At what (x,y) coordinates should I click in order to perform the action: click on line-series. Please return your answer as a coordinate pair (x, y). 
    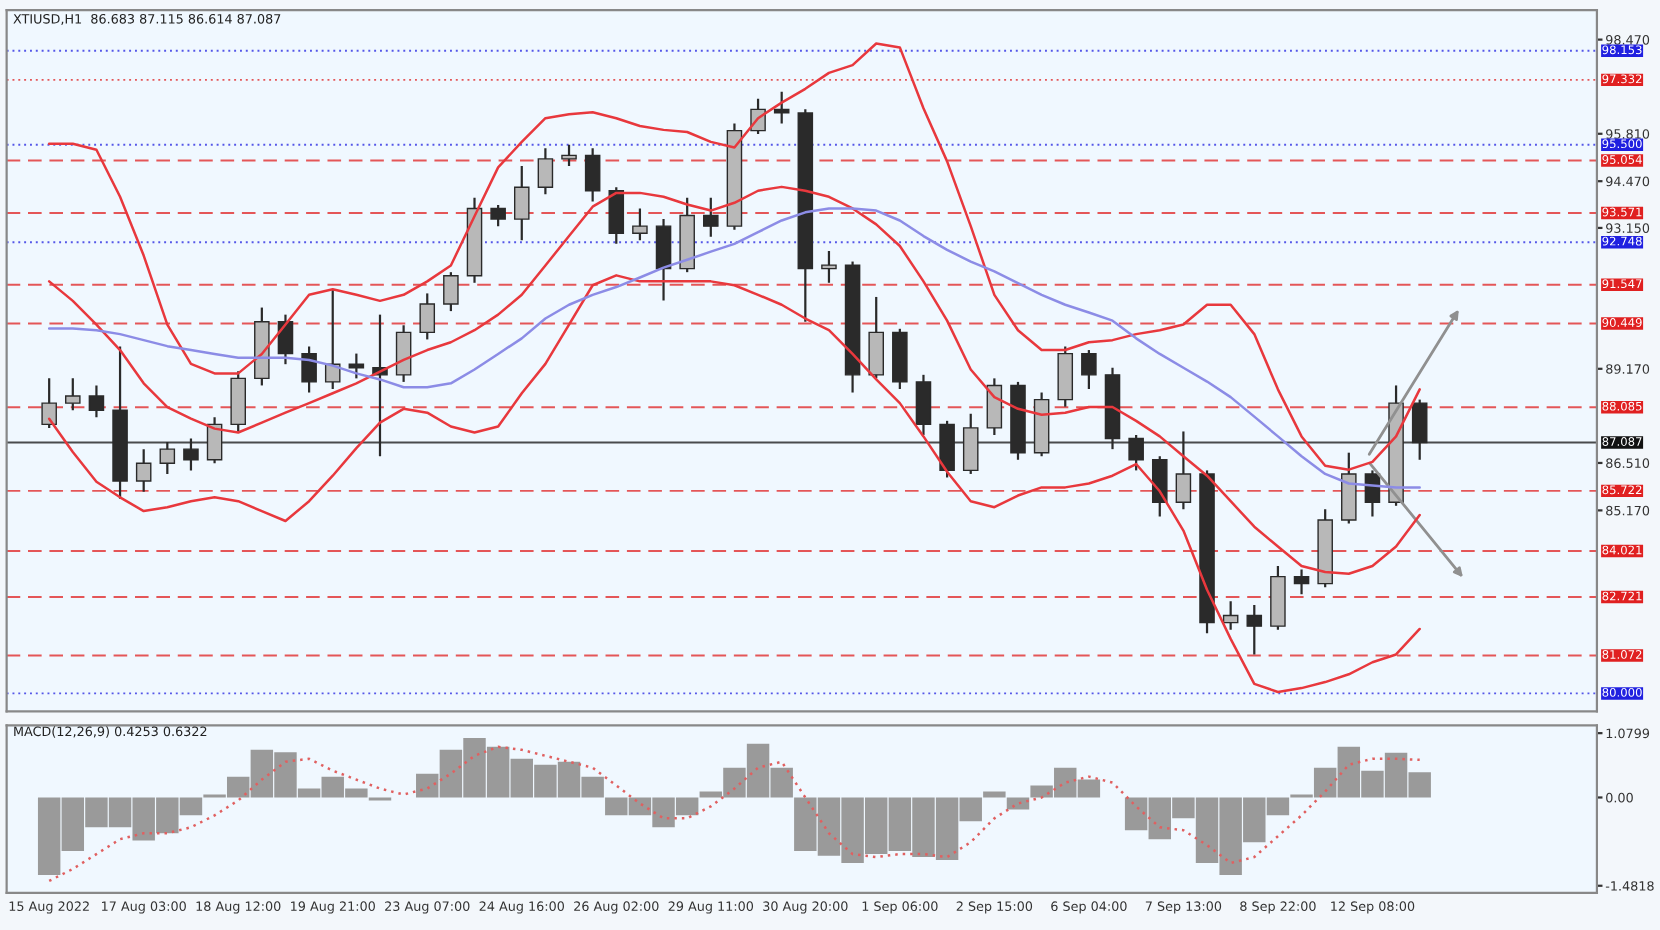
    Looking at the image, I should click on (734, 814).